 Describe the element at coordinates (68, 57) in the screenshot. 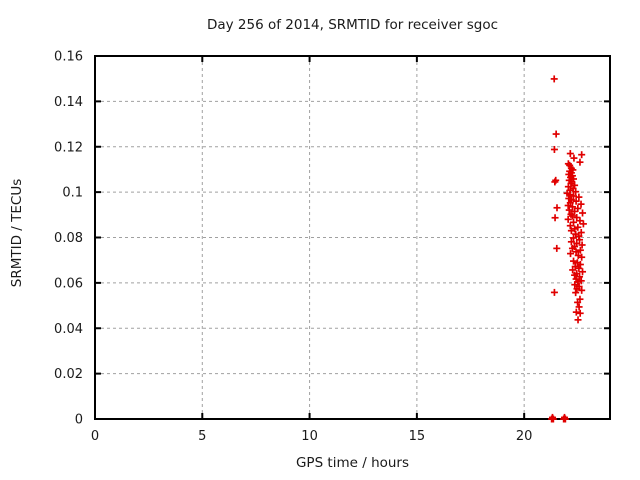

I see `svg-text: 0.16` at that location.